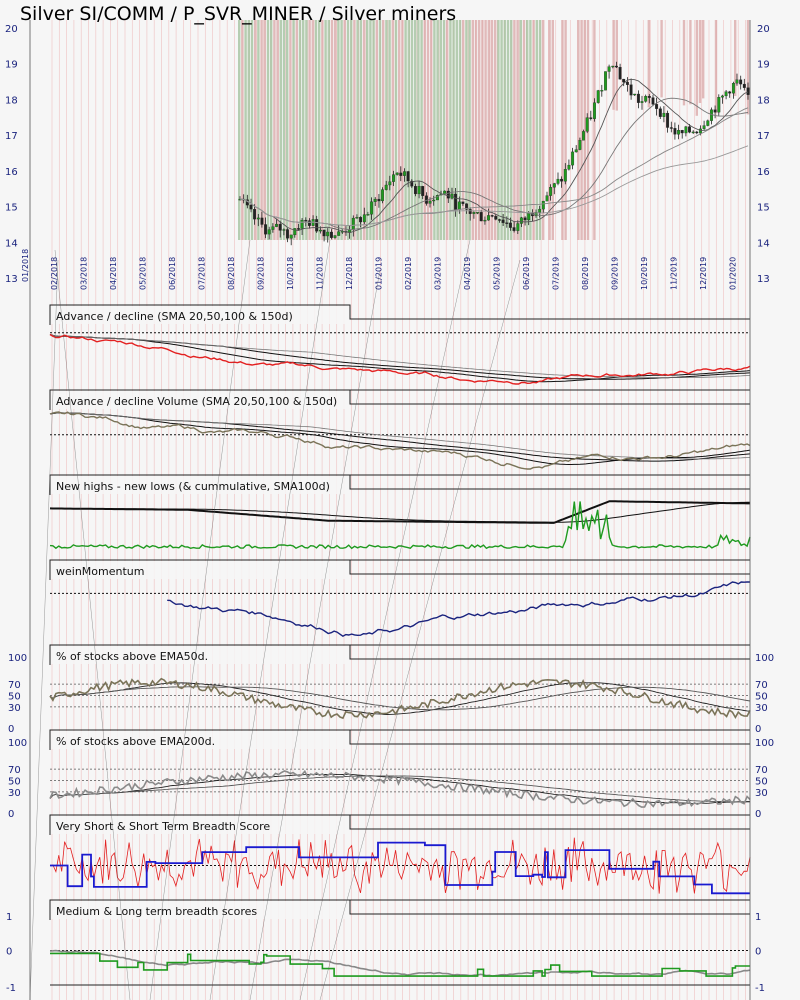 The width and height of the screenshot is (800, 1000). I want to click on y-tick-right: 70, so click(761, 685).